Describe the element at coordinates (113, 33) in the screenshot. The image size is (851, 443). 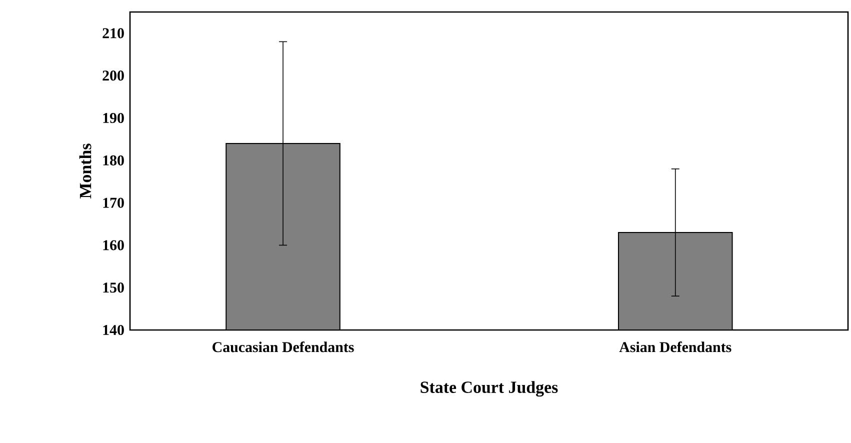
I see `y-tick-label: 210` at that location.